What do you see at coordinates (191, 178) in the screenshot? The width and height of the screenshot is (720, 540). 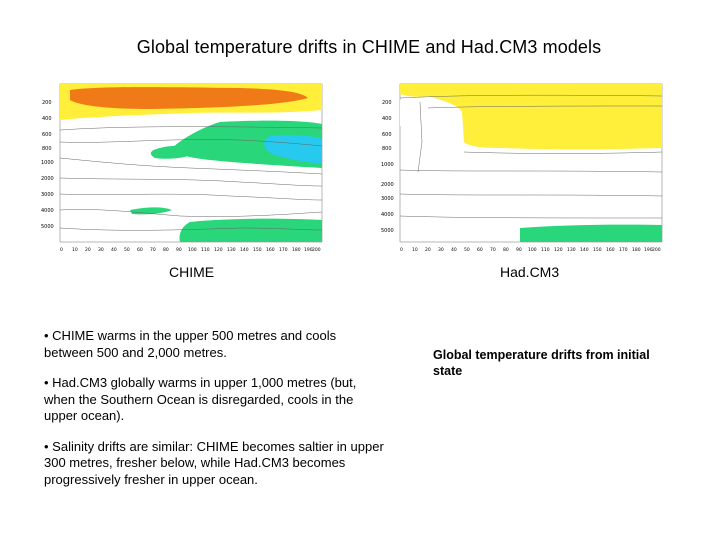 I see `chime-contour-lines` at bounding box center [191, 178].